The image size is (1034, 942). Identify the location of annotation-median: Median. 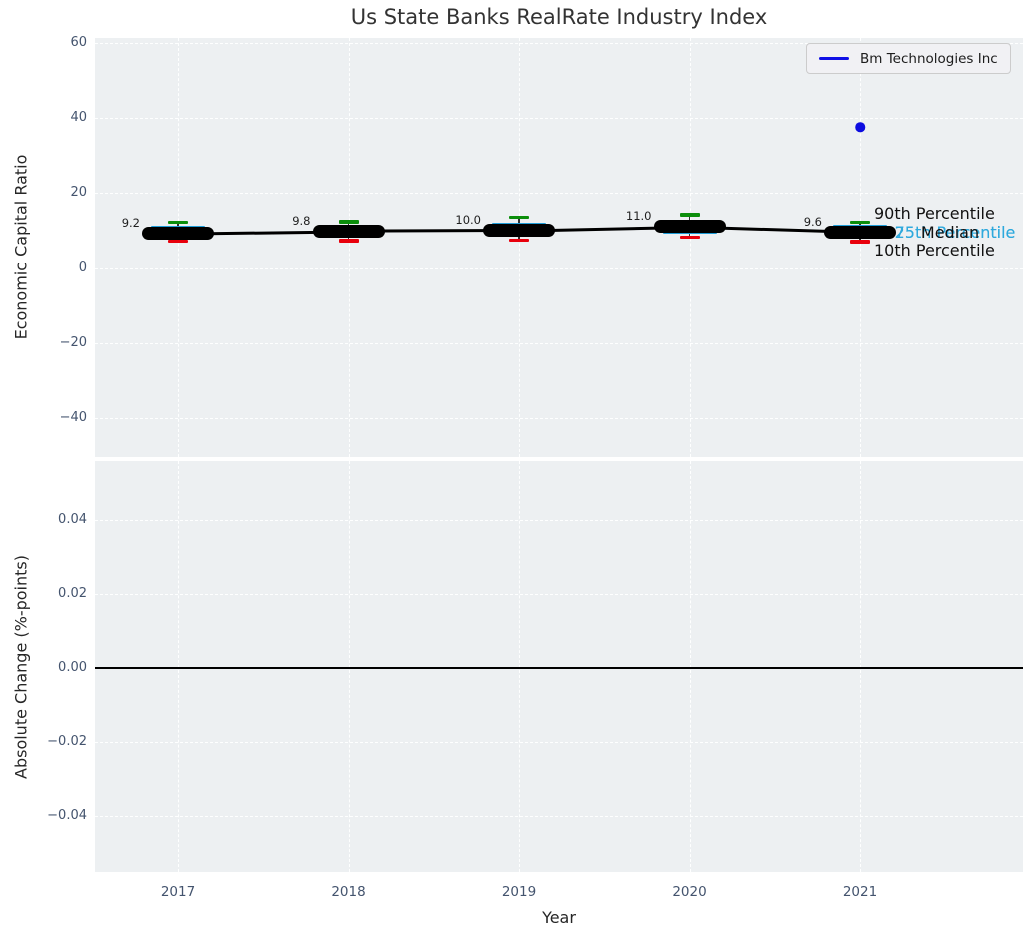
(950, 232).